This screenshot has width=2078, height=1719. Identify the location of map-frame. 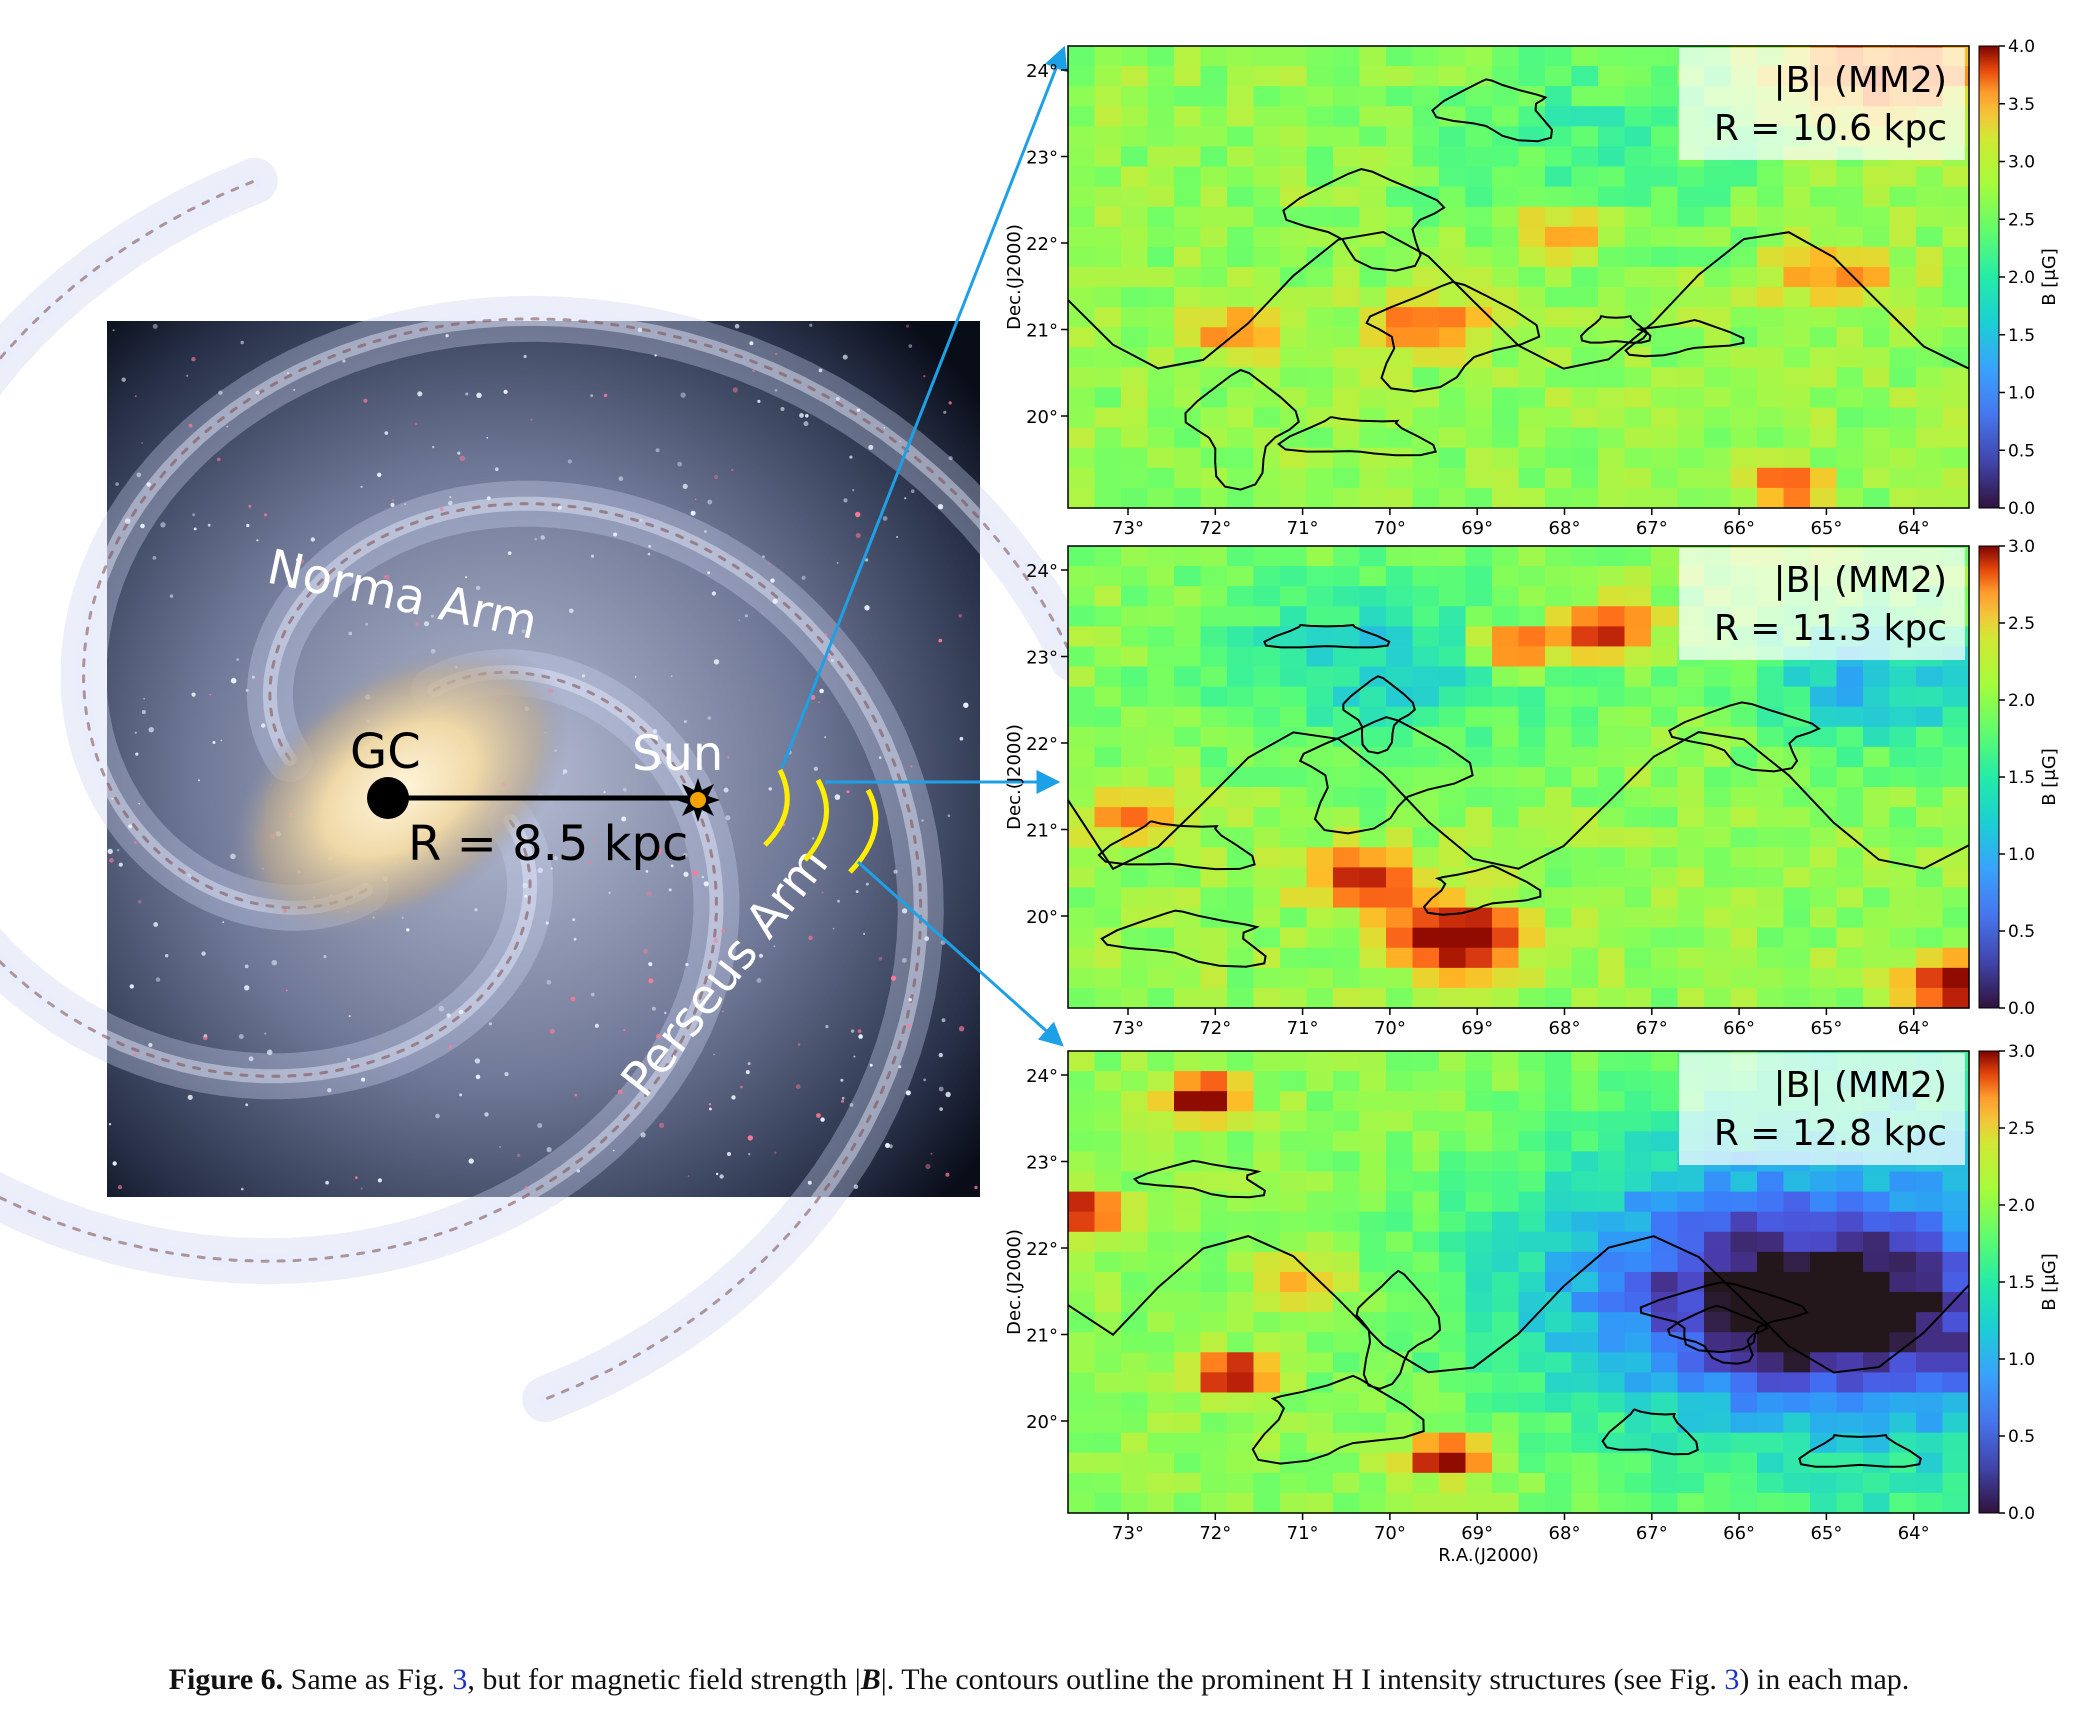
(1518, 1282).